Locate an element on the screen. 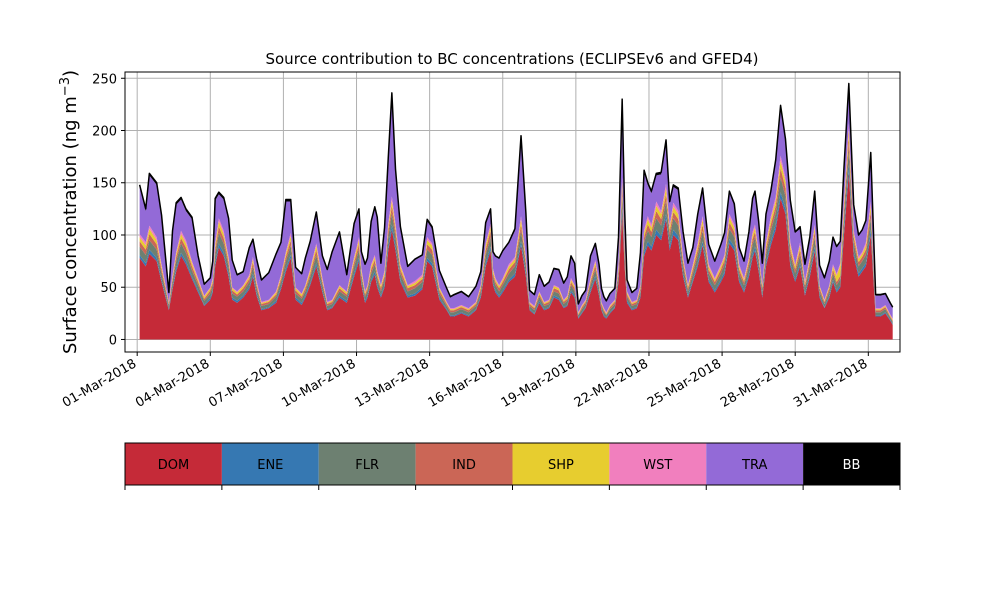 The height and width of the screenshot is (600, 1000). legend-swatch-ene is located at coordinates (270, 464).